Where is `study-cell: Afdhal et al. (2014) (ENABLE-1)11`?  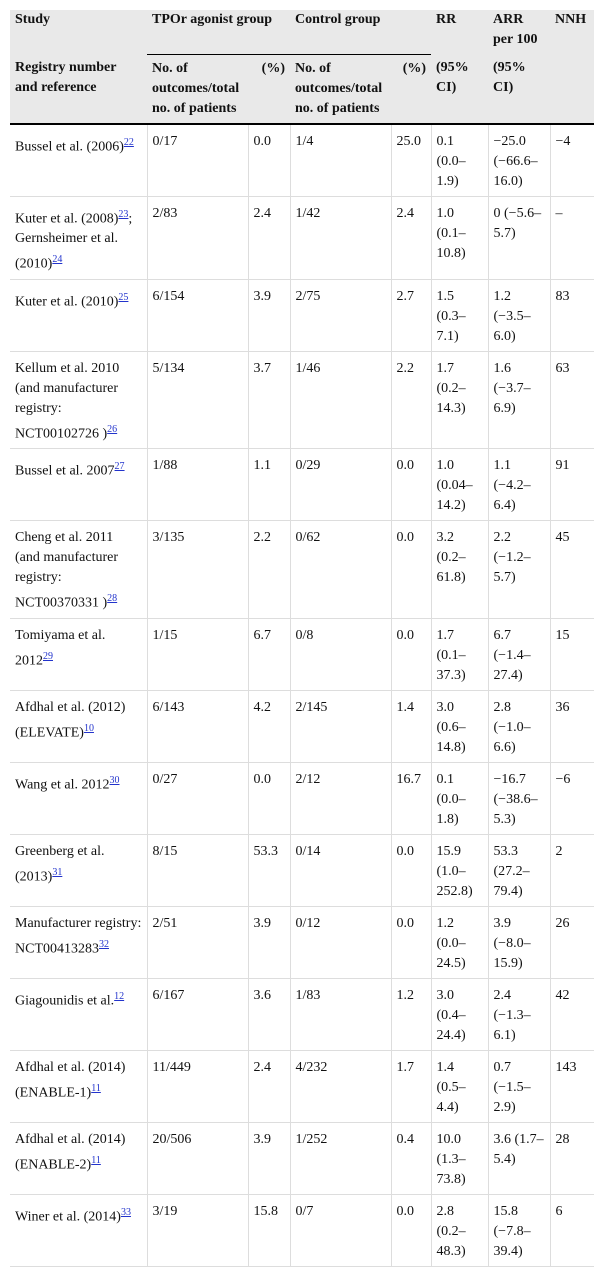 study-cell: Afdhal et al. (2014) (ENABLE-1)11 is located at coordinates (78, 1087).